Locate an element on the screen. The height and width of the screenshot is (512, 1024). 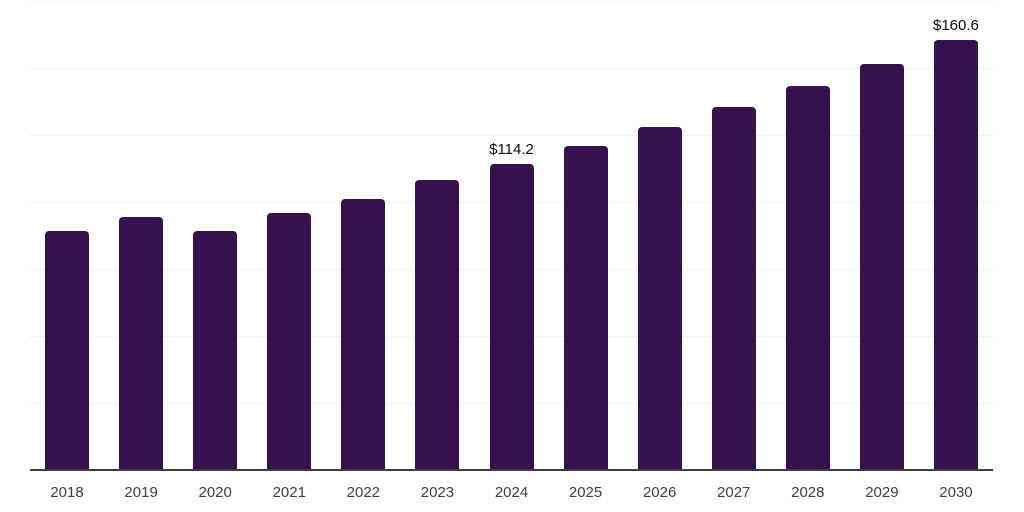
bar-2020 is located at coordinates (215, 350).